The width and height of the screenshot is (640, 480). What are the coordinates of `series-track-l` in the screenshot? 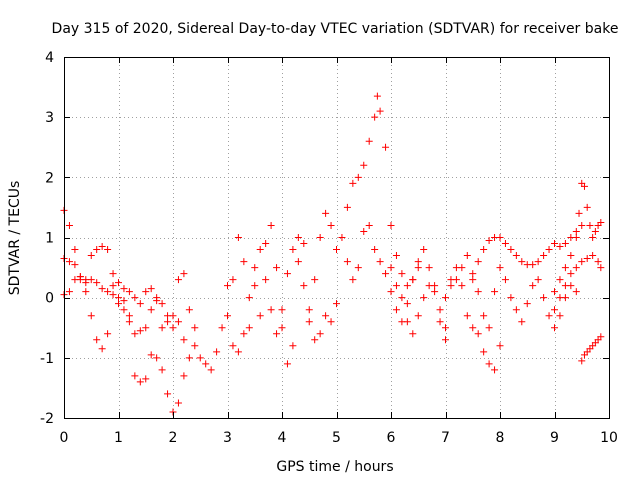 It's located at (578, 283).